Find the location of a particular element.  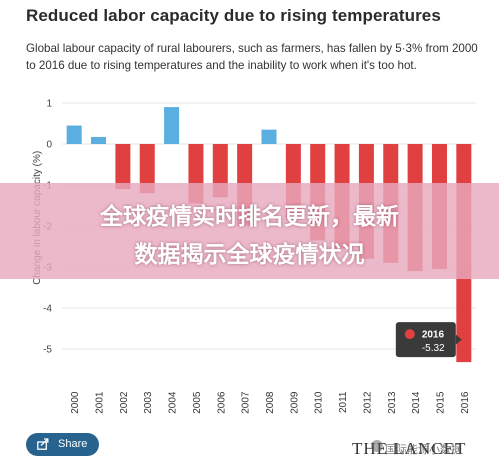

x-tick-label: 2016 is located at coordinates (465, 402).